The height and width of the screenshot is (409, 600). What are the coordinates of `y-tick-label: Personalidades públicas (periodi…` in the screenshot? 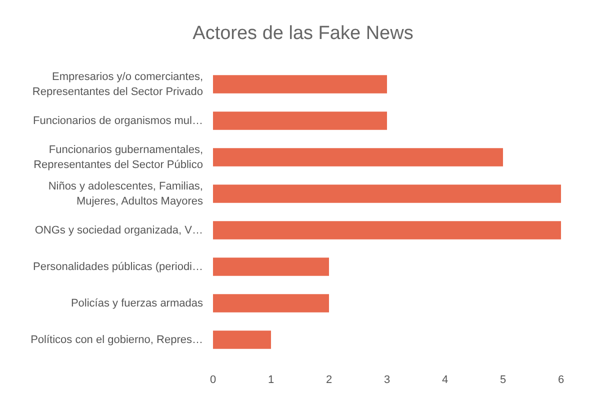 It's located at (118, 266).